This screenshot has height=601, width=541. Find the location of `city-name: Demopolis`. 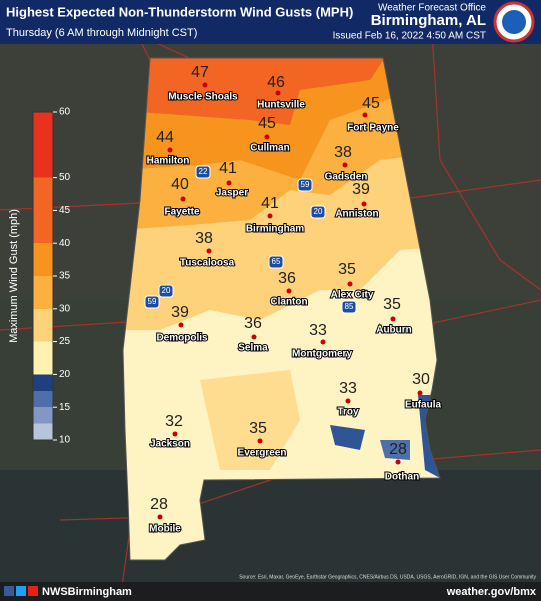

city-name: Demopolis is located at coordinates (182, 338).